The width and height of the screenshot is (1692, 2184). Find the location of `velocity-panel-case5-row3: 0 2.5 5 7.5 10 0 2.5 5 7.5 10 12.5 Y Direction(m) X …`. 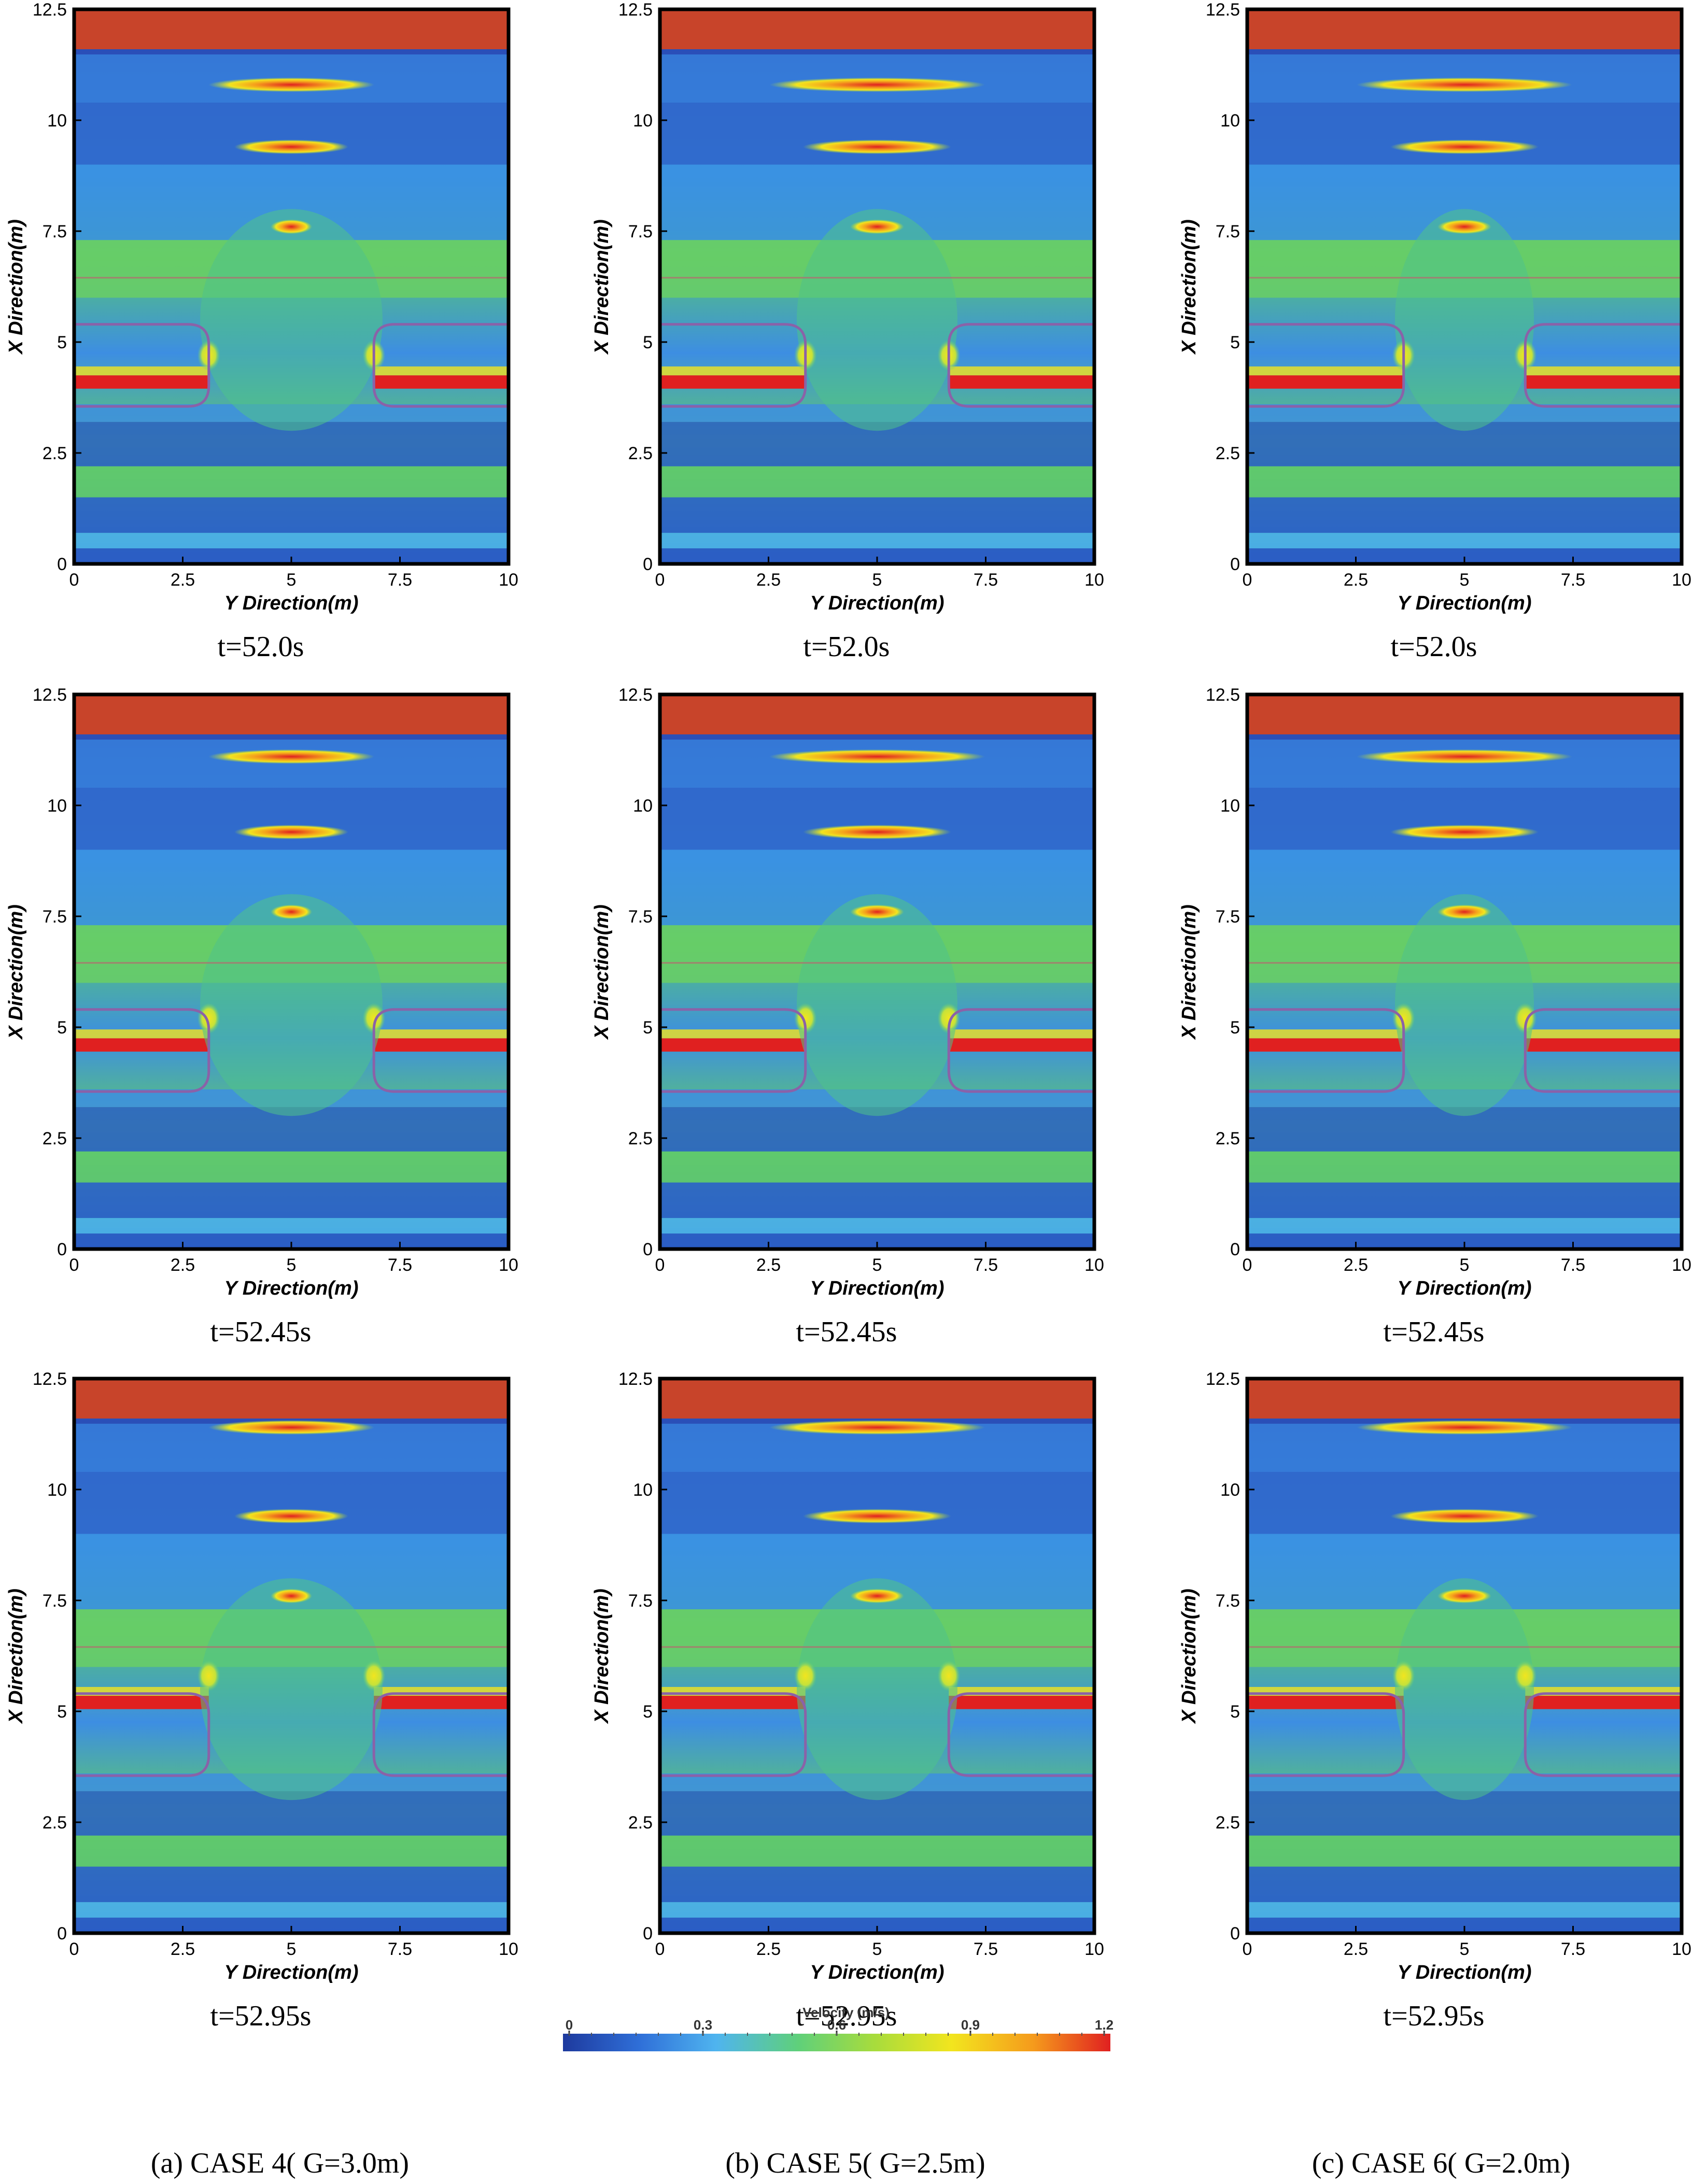

velocity-panel-case5-row3: 0 2.5 5 7.5 10 0 2.5 5 7.5 10 12.5 Y Direction(m) X … is located at coordinates (847, 1676).